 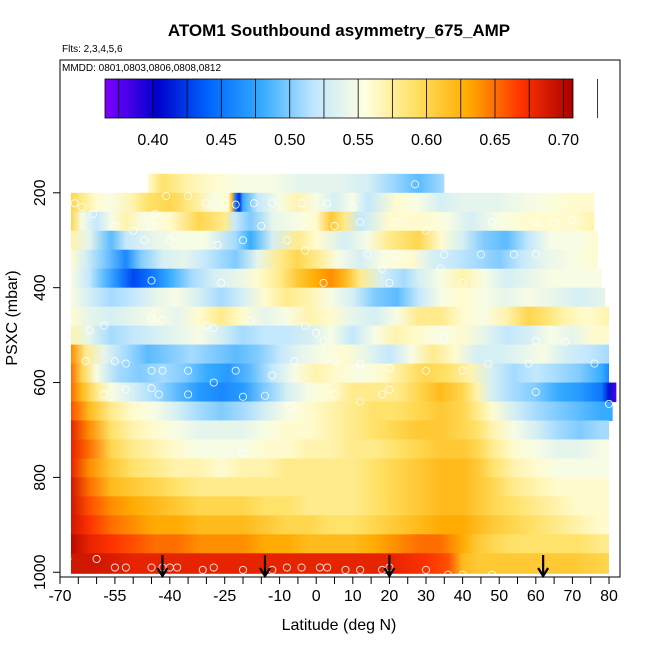 What do you see at coordinates (339, 30) in the screenshot?
I see `chart-title: ATOM1 Southbound asymmetry_675_AMP` at bounding box center [339, 30].